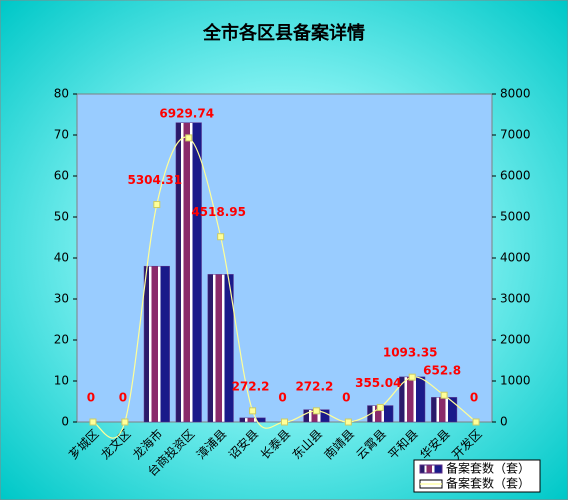  Describe the element at coordinates (515, 299) in the screenshot. I see `y2-tick-label: 3000` at that location.